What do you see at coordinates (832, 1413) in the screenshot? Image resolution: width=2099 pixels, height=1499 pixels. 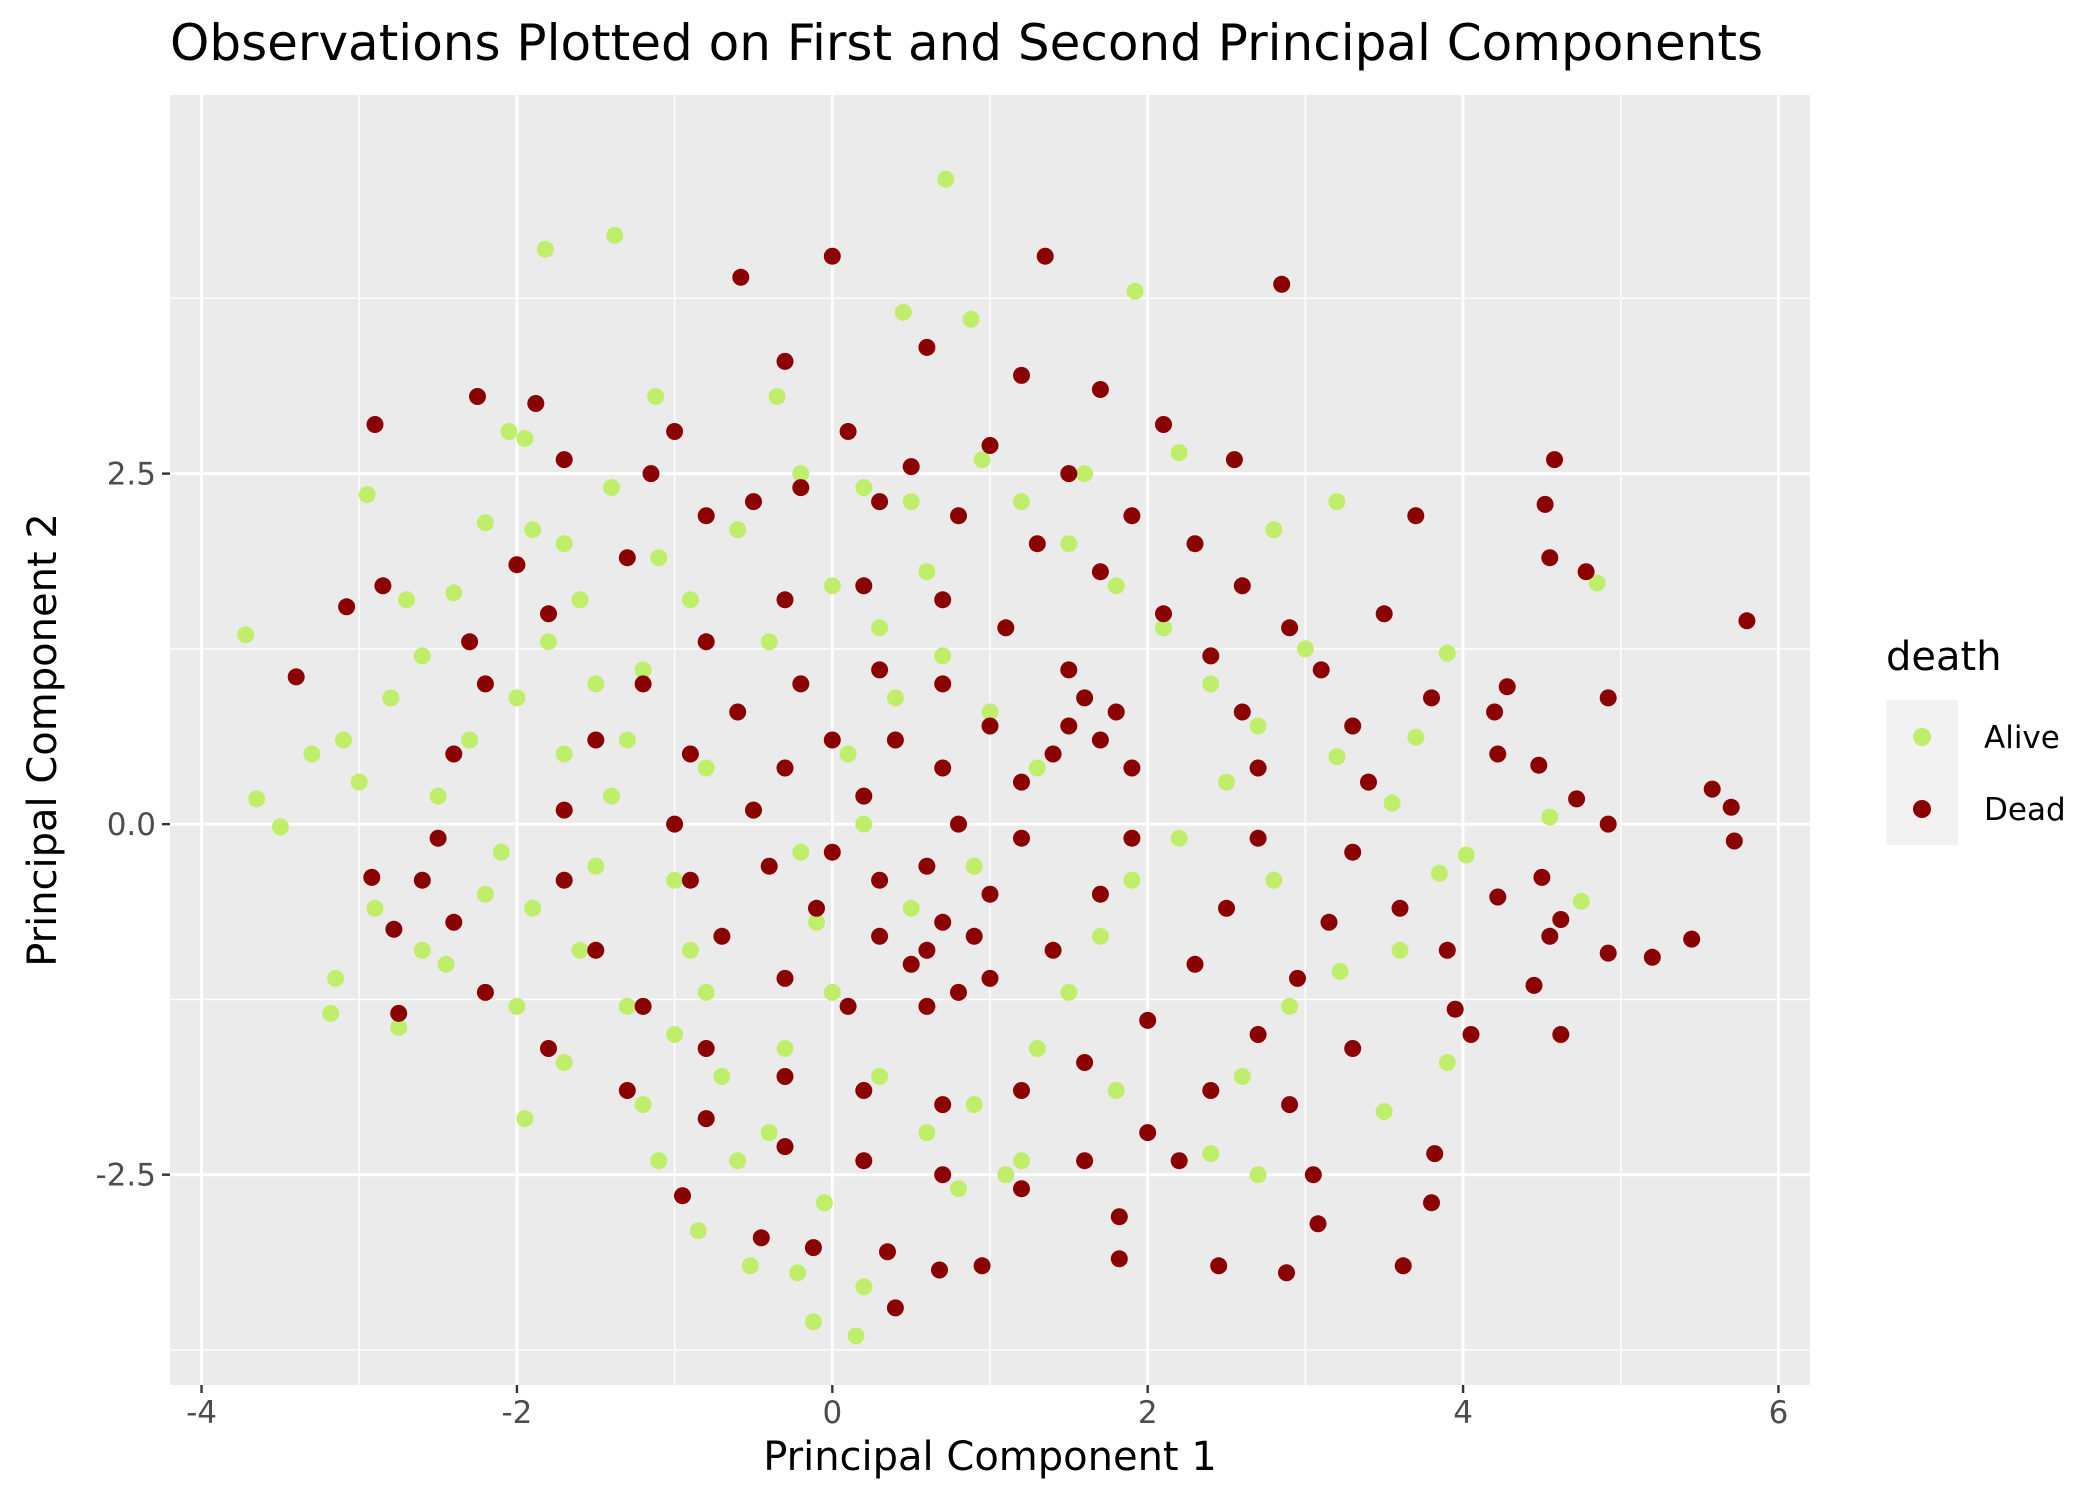 I see `x-tick-label: 0` at bounding box center [832, 1413].